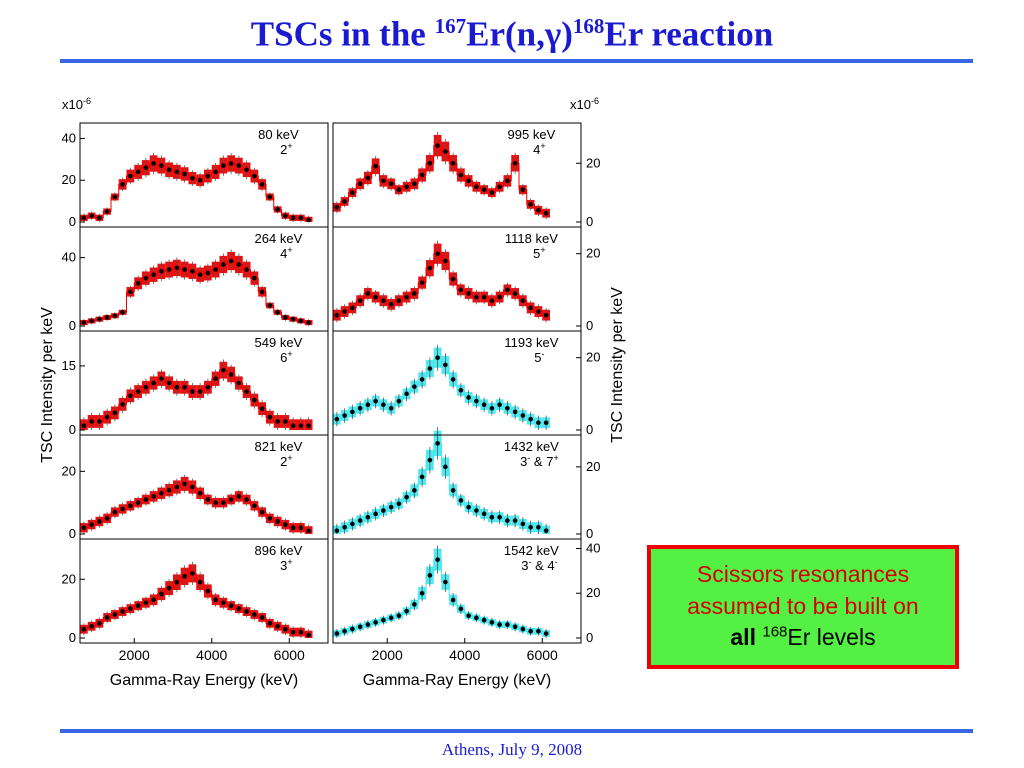 The height and width of the screenshot is (768, 1024). What do you see at coordinates (539, 253) in the screenshot?
I see `level-spin-label: 5+` at bounding box center [539, 253].